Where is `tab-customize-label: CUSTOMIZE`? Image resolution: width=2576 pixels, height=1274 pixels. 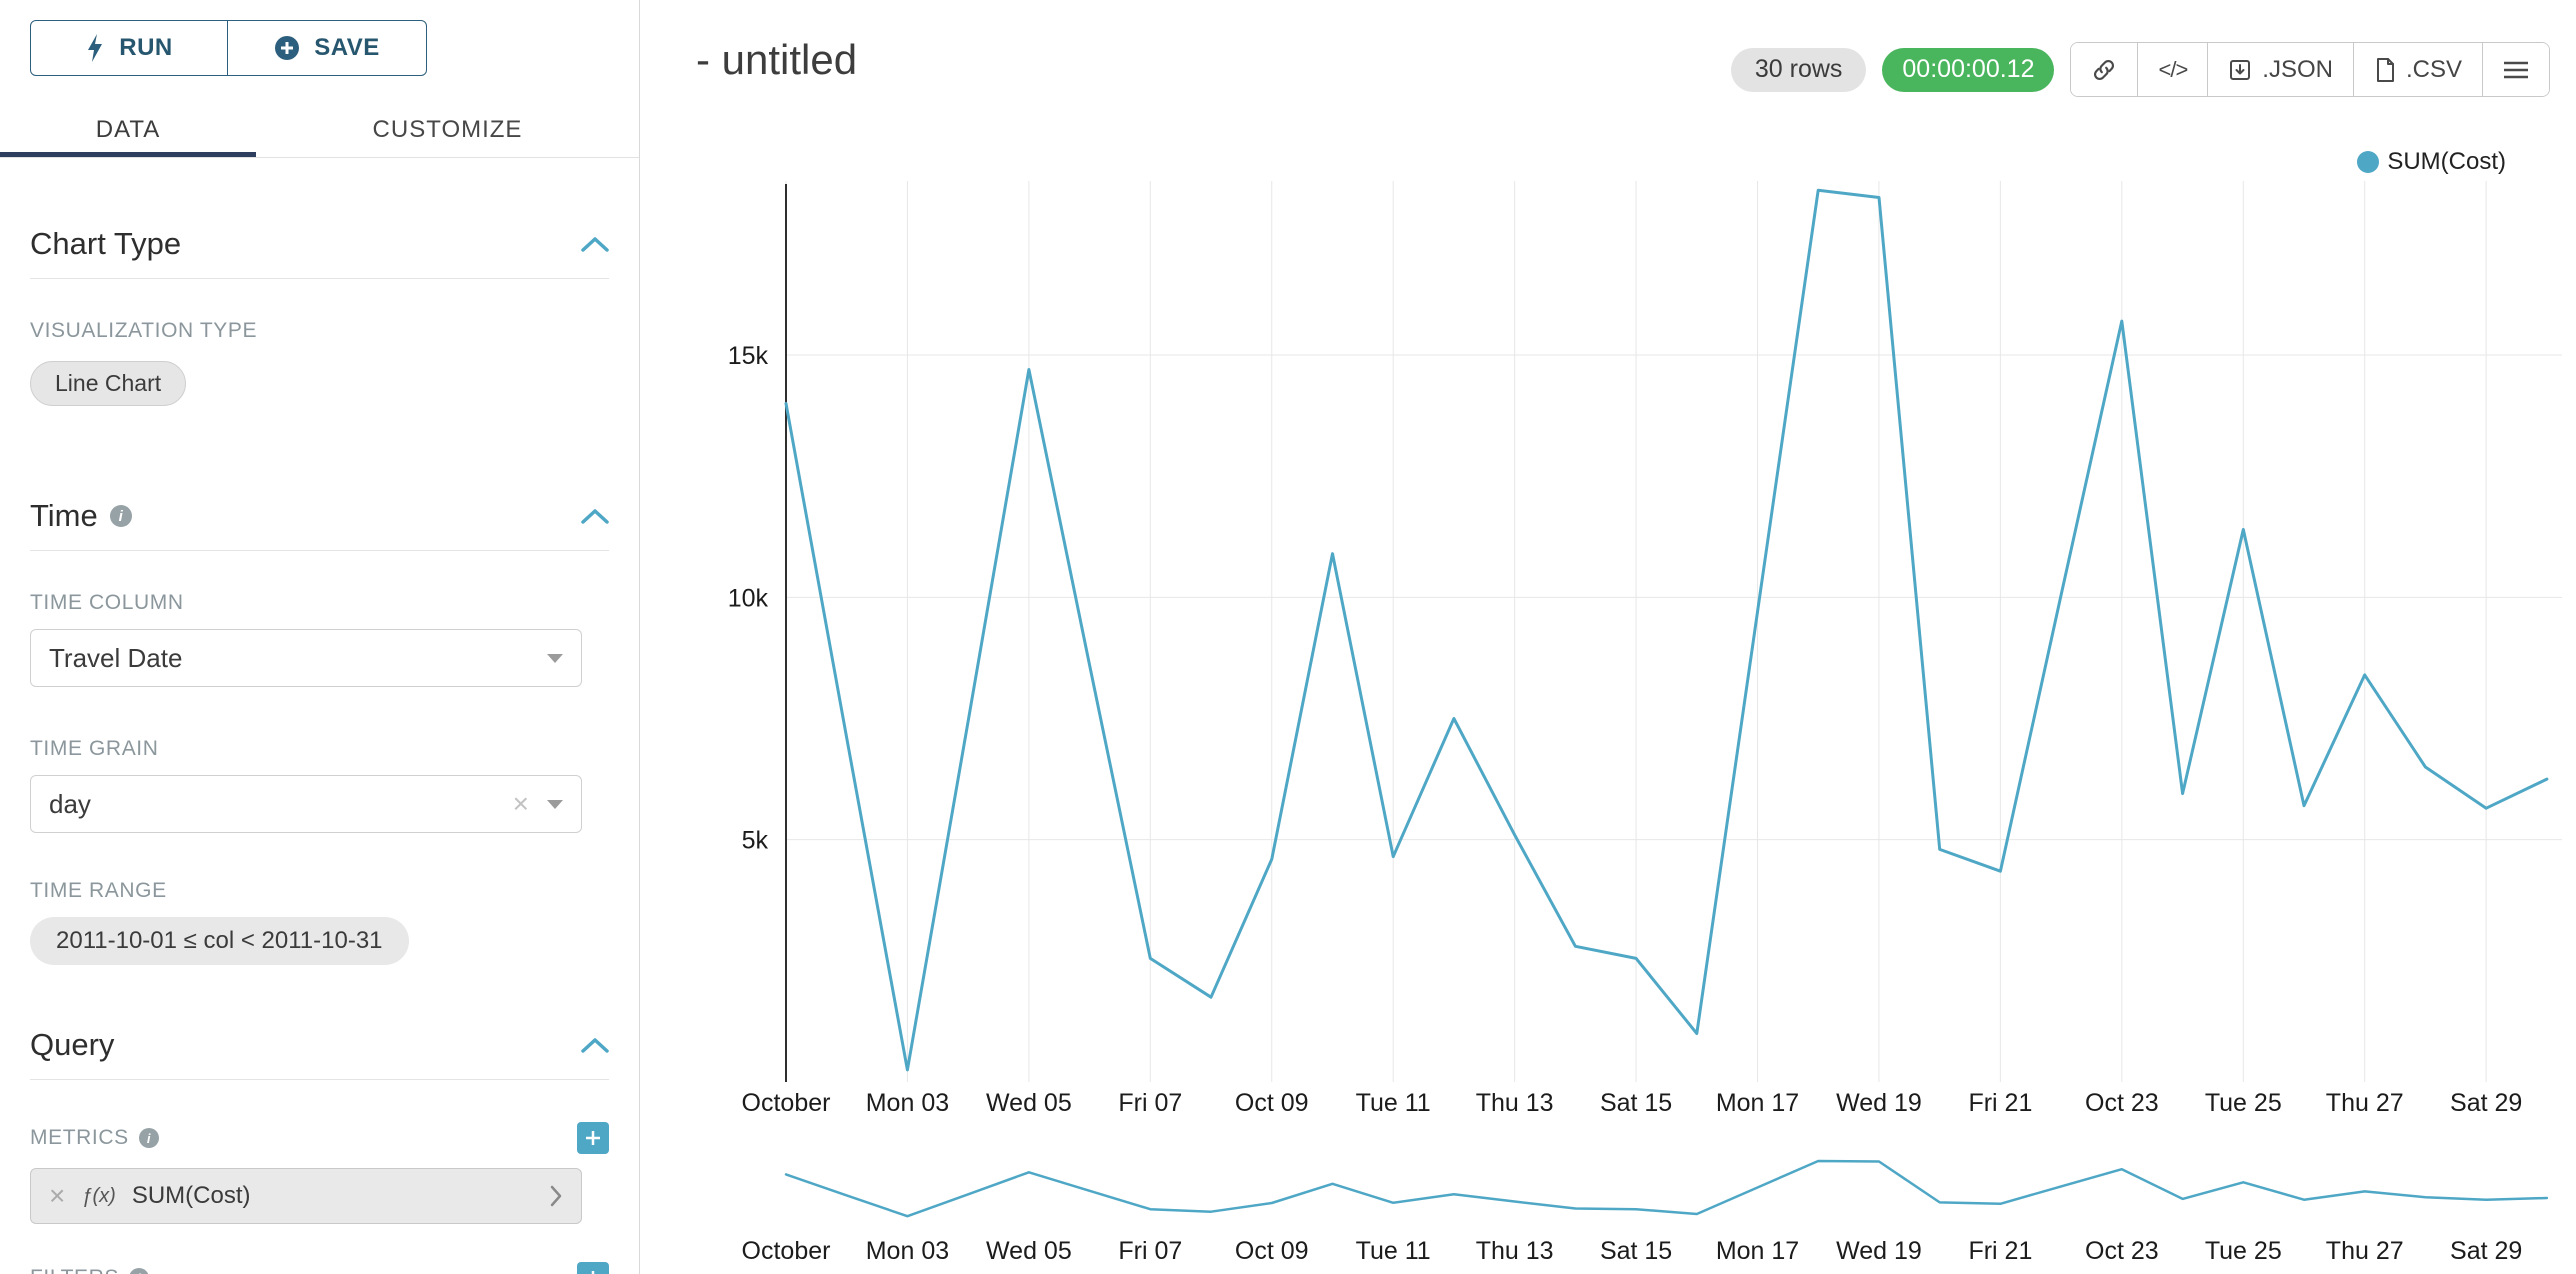 tab-customize-label: CUSTOMIZE is located at coordinates (447, 129).